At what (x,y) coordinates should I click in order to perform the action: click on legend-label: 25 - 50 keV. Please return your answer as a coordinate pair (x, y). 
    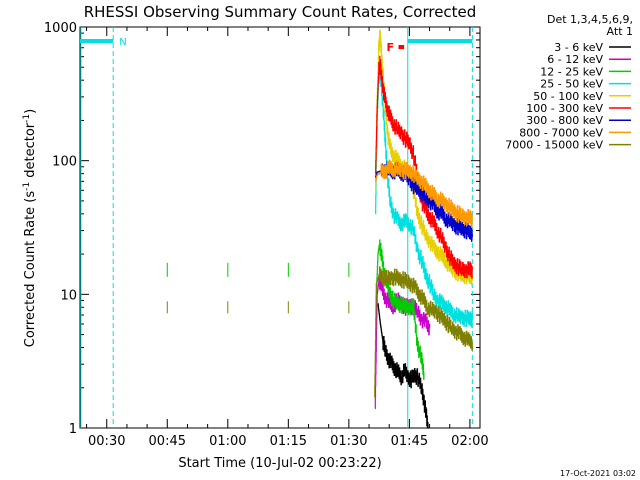
    Looking at the image, I should click on (571, 84).